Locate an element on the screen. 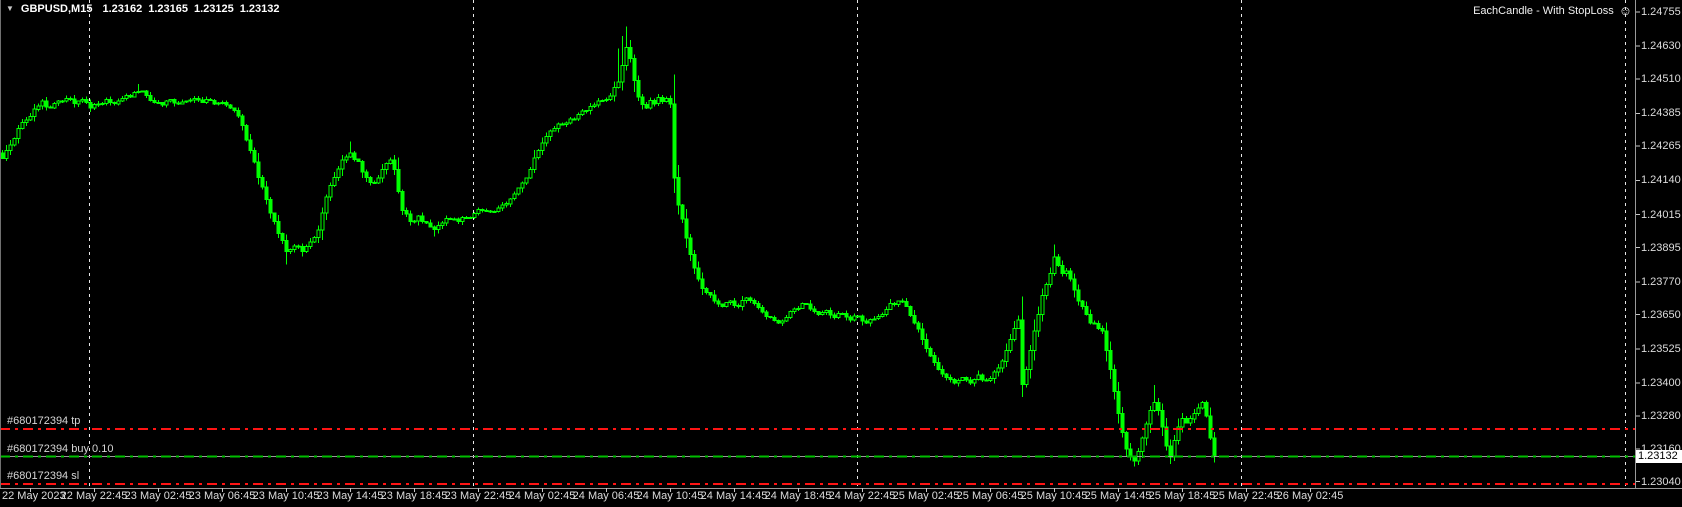 The width and height of the screenshot is (1682, 507). entry-line-label: #680172394 buy 0.10 is located at coordinates (60, 449).